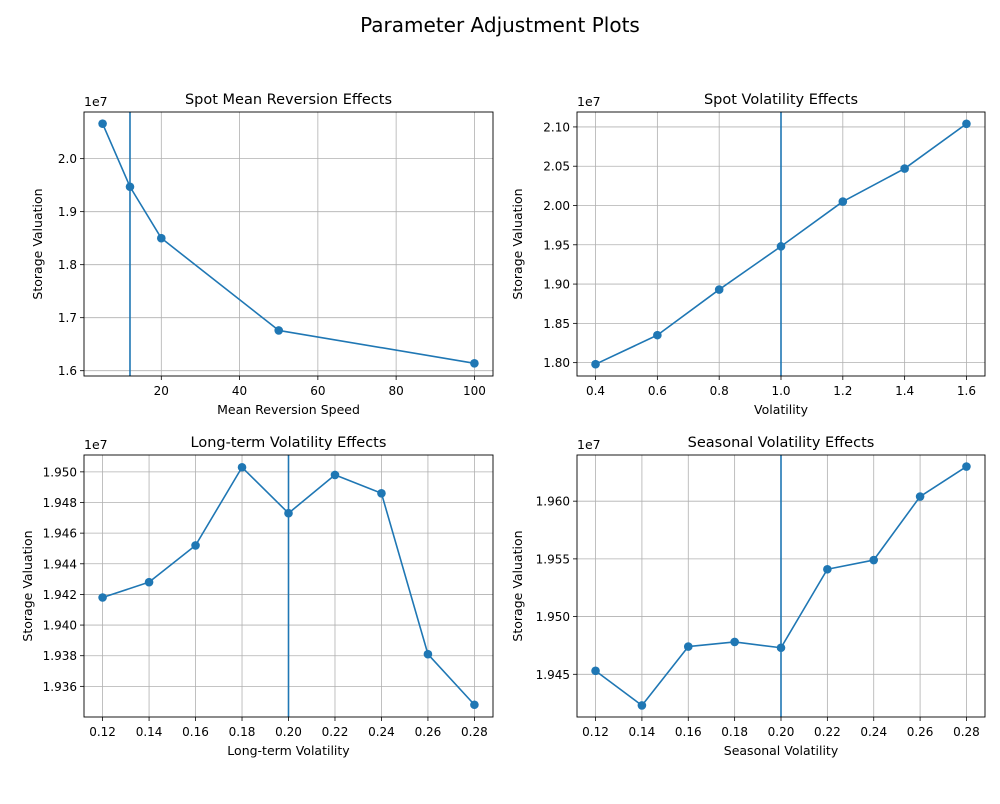 This screenshot has height=804, width=1000. What do you see at coordinates (67, 212) in the screenshot?
I see `y-tick-label: 1.9` at bounding box center [67, 212].